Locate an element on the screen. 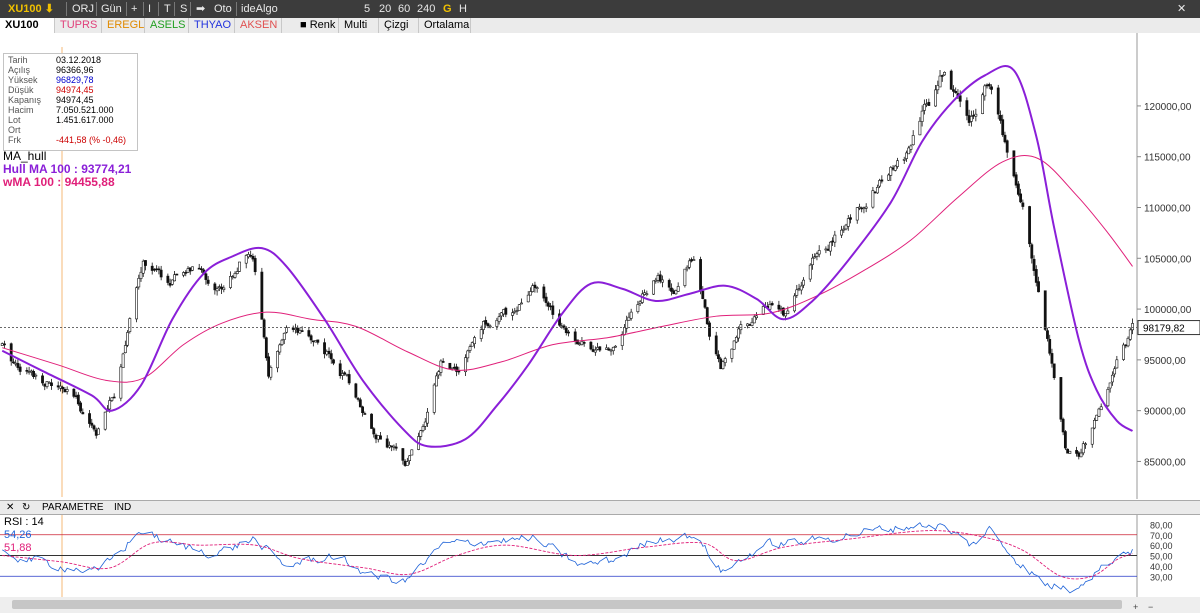 Image resolution: width=1200 pixels, height=613 pixels. symbol-selector: XU100 ⬇ is located at coordinates (31, 9).